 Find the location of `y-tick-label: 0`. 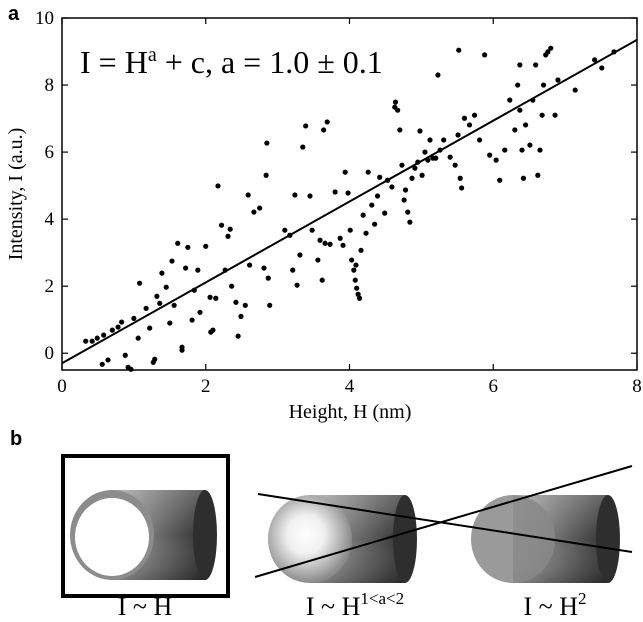

y-tick-label: 0 is located at coordinates (50, 353).